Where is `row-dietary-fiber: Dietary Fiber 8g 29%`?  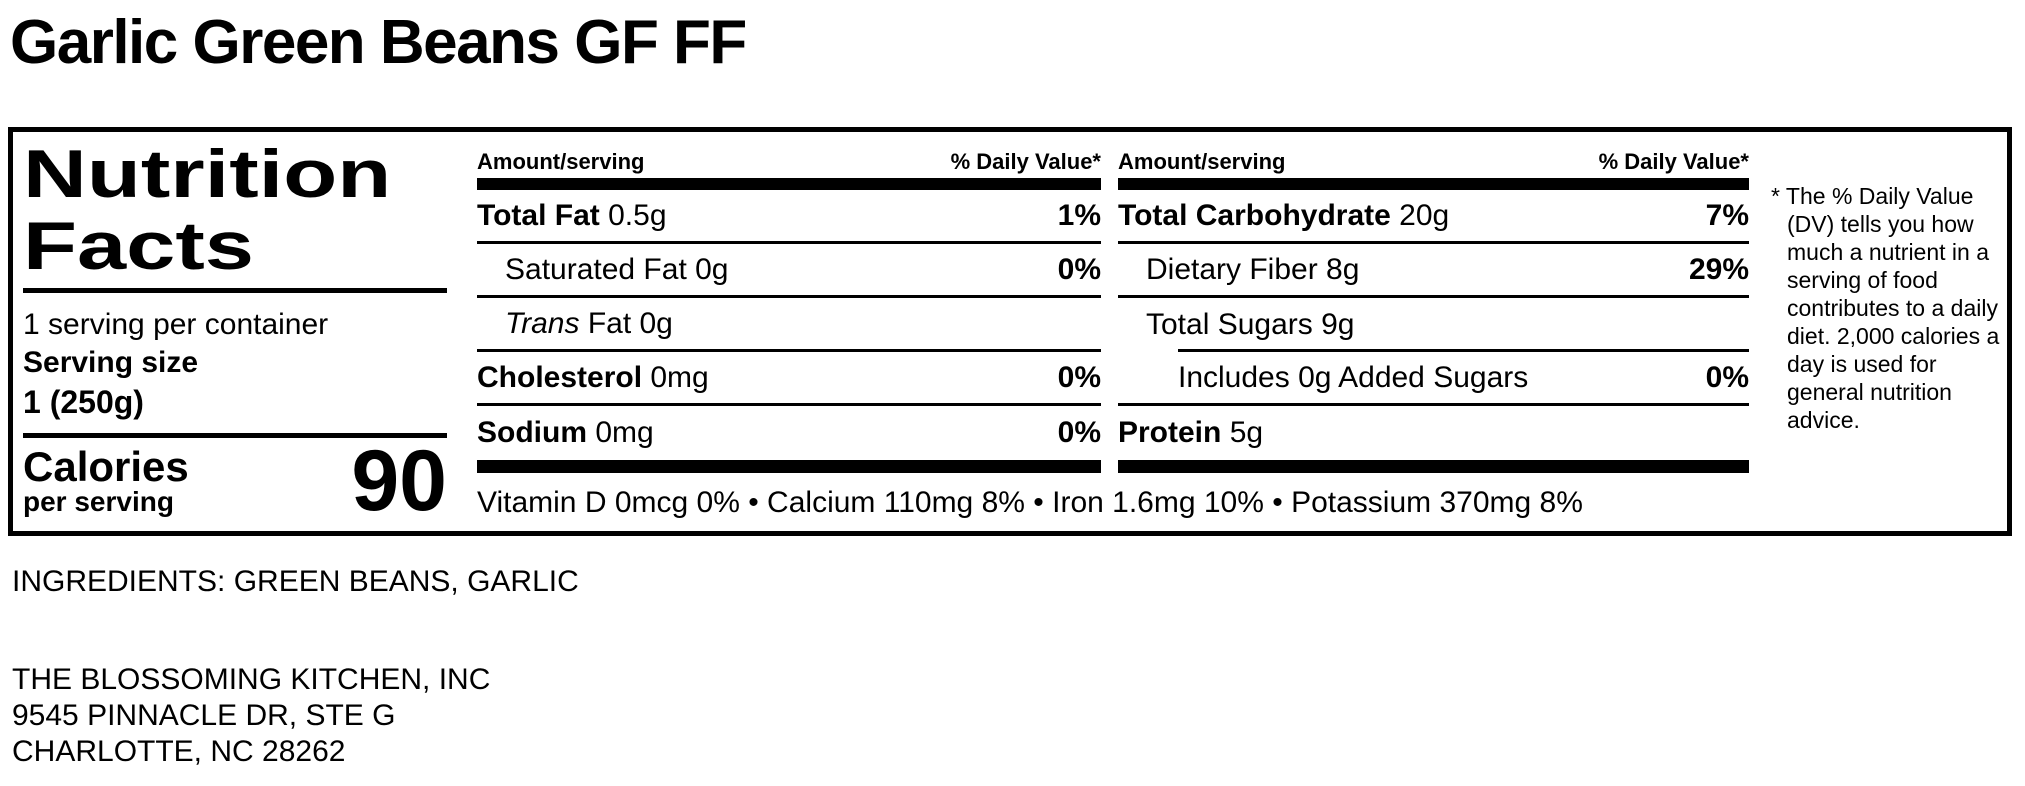 row-dietary-fiber: Dietary Fiber 8g 29% is located at coordinates (1433, 271).